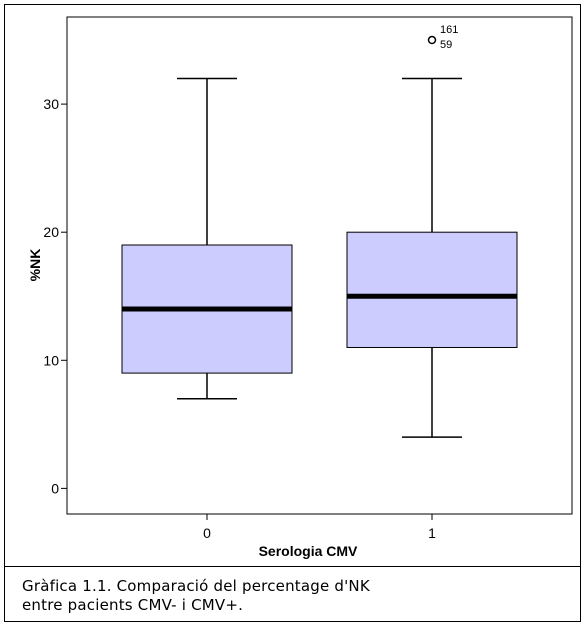 This screenshot has width=587, height=628. What do you see at coordinates (207, 533) in the screenshot?
I see `x-tick-label: 0` at bounding box center [207, 533].